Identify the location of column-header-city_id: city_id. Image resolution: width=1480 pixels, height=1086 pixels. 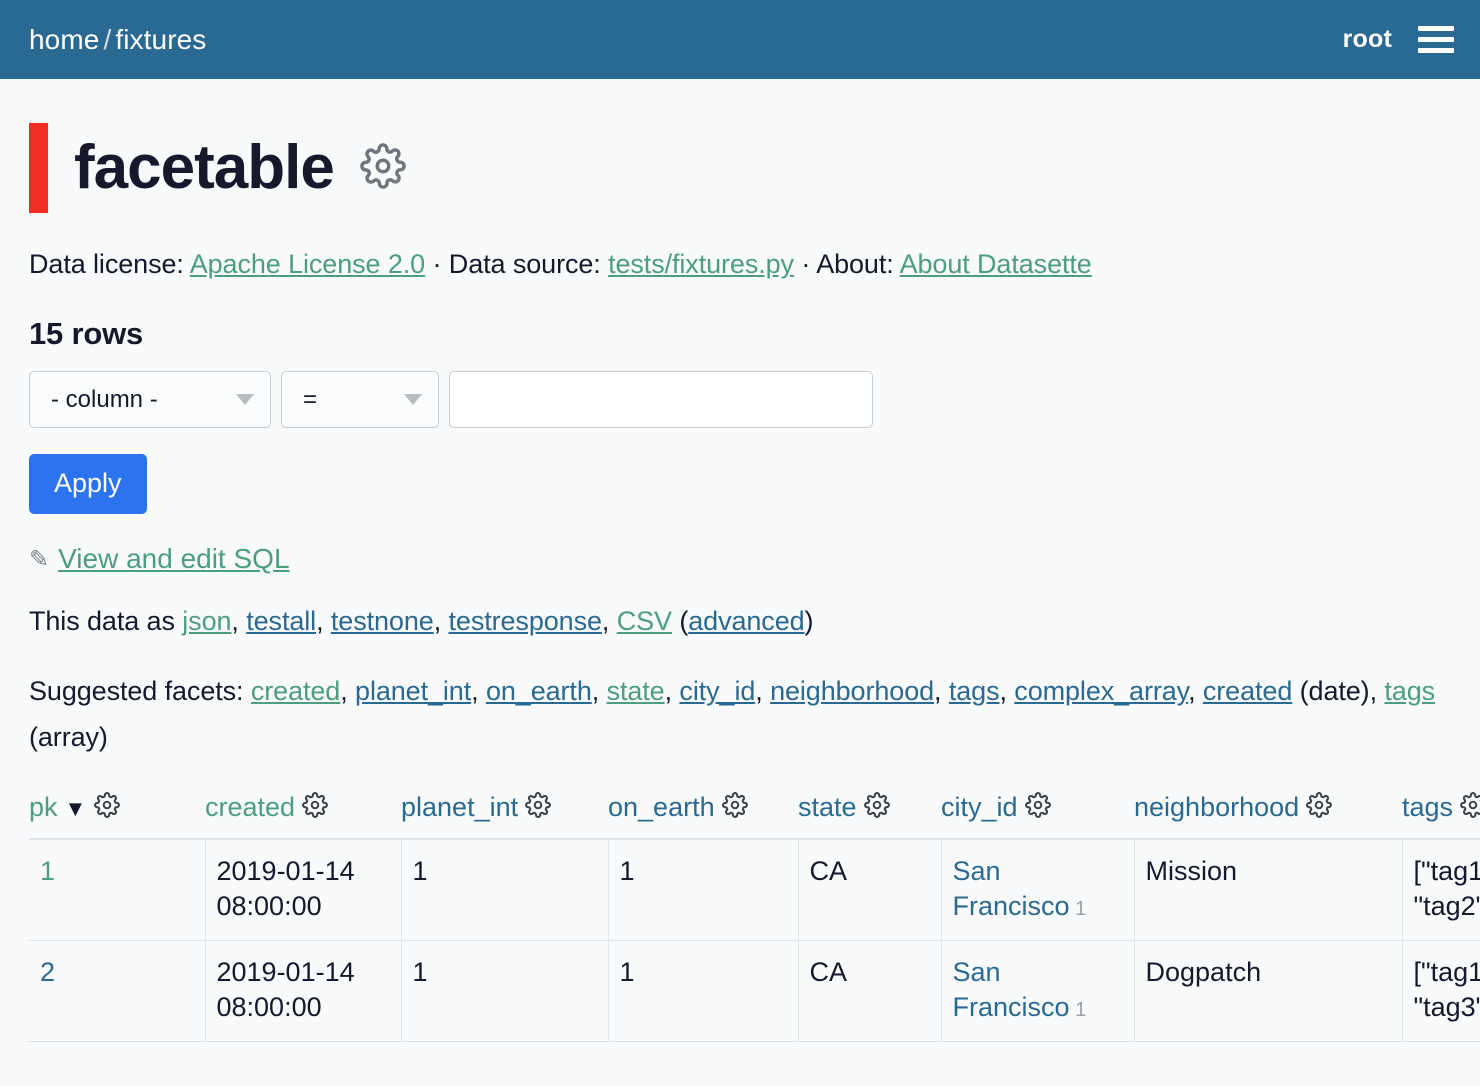
(1037, 816).